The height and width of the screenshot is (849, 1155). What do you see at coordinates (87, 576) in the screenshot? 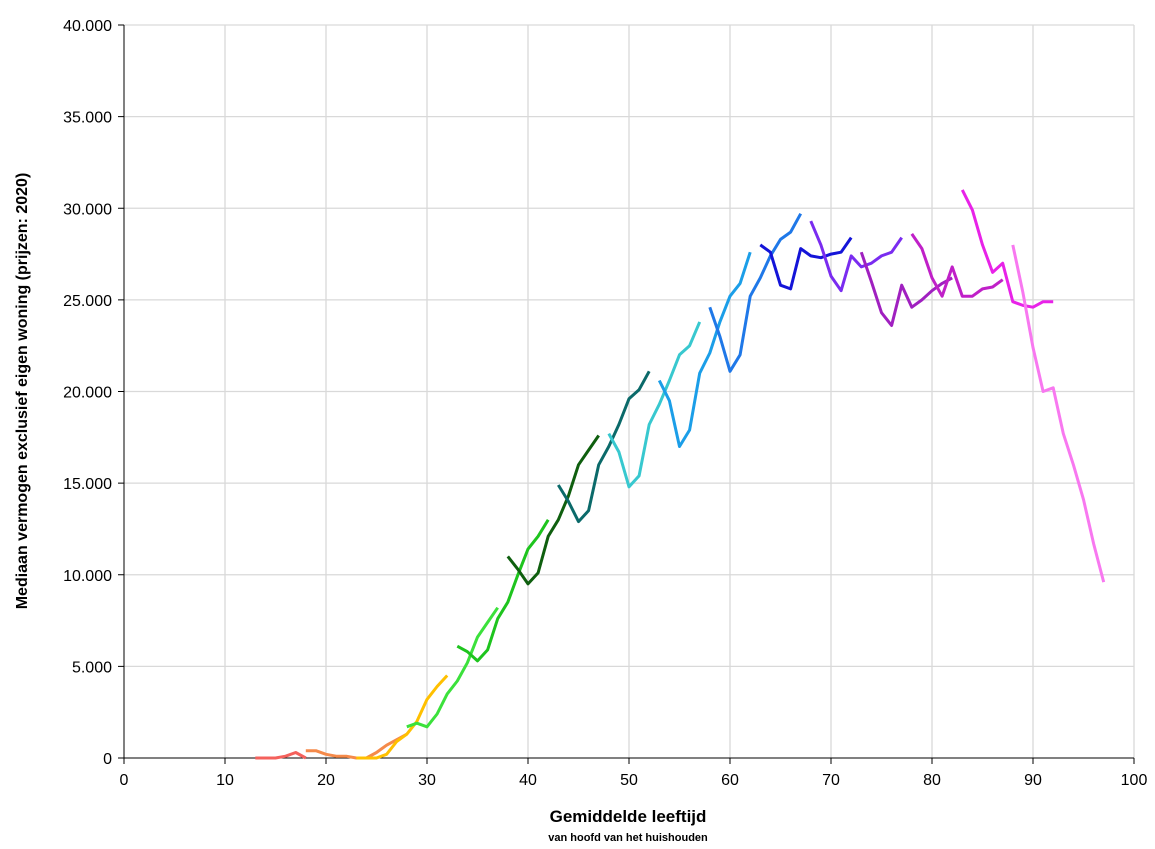
I see `y-tick-label: 10.000` at bounding box center [87, 576].